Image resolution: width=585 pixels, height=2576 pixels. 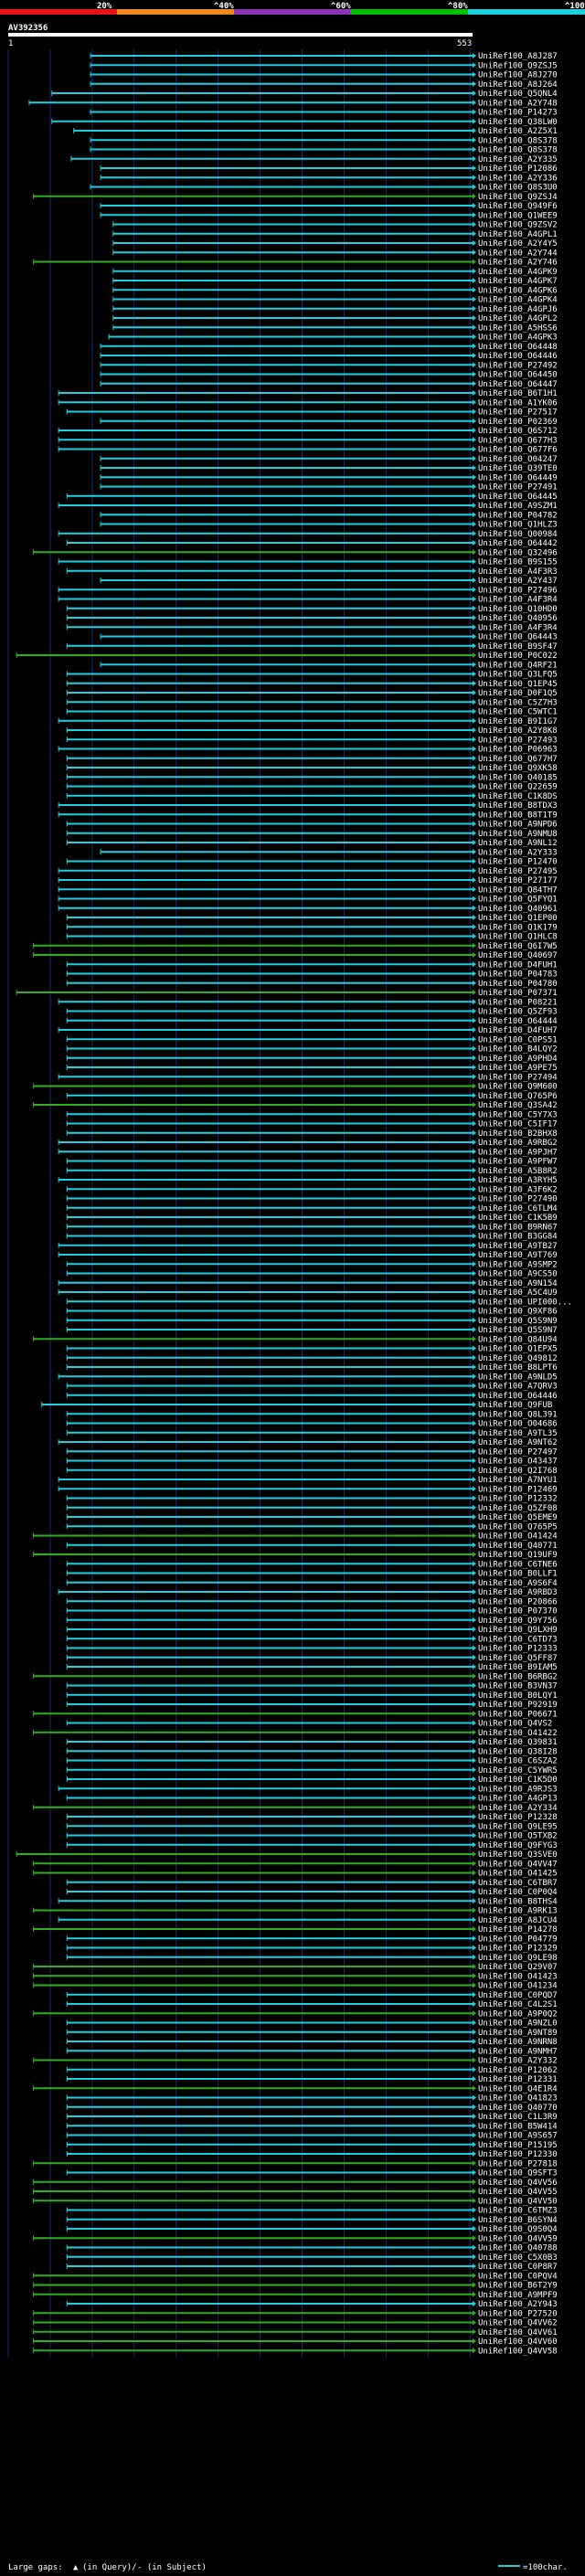 I want to click on hit-label: UniRef100_Q40788, so click(x=518, y=2248).